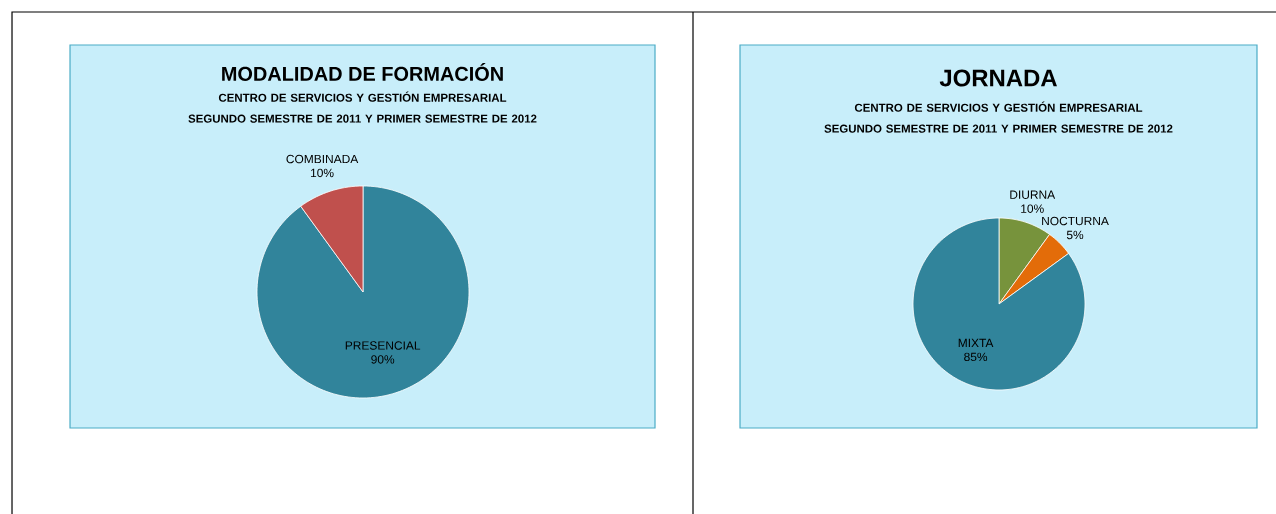 This screenshot has width=1276, height=514. I want to click on slice-label: PRESENCIAL, so click(383, 345).